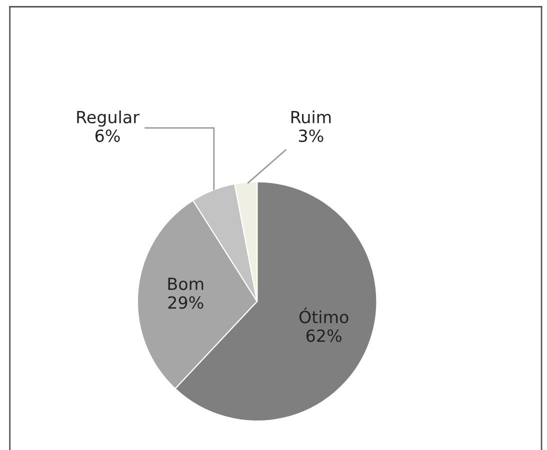 This screenshot has width=547, height=450. Describe the element at coordinates (107, 135) in the screenshot. I see `data-label: 6%` at that location.